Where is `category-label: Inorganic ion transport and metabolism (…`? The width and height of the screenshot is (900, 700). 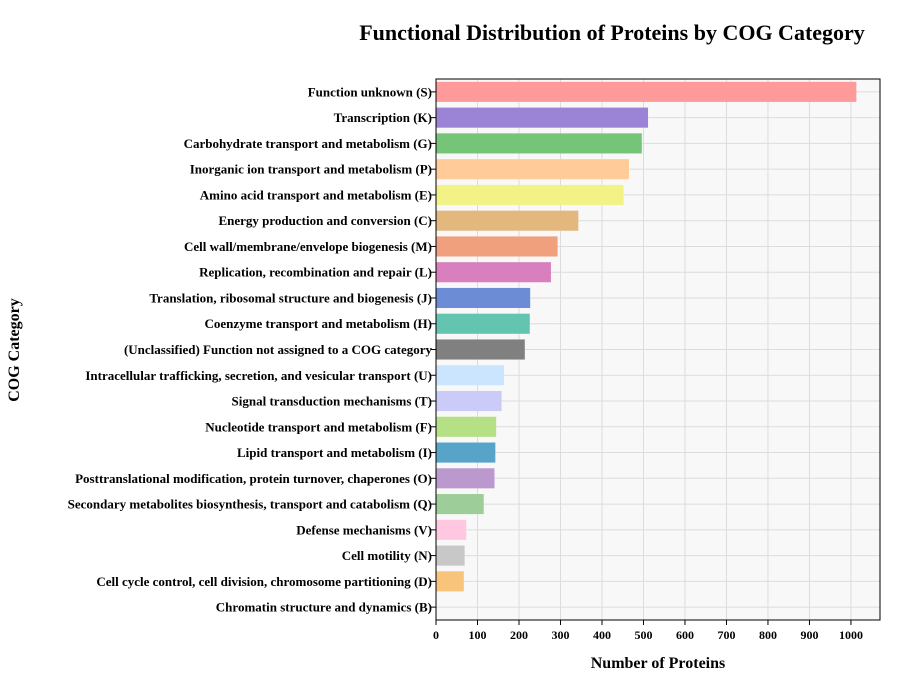
category-label: Inorganic ion transport and metabolism (… is located at coordinates (311, 169).